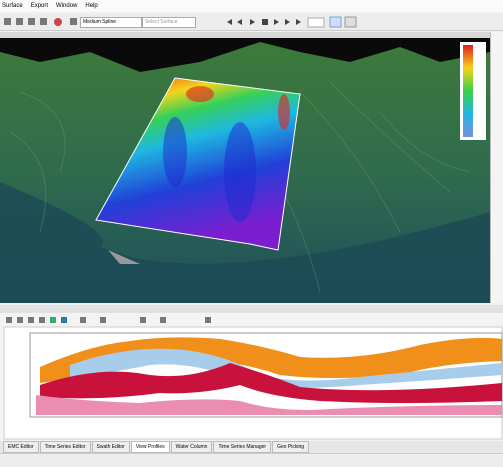  I want to click on surface-dropdown: Select Surface, so click(169, 22).